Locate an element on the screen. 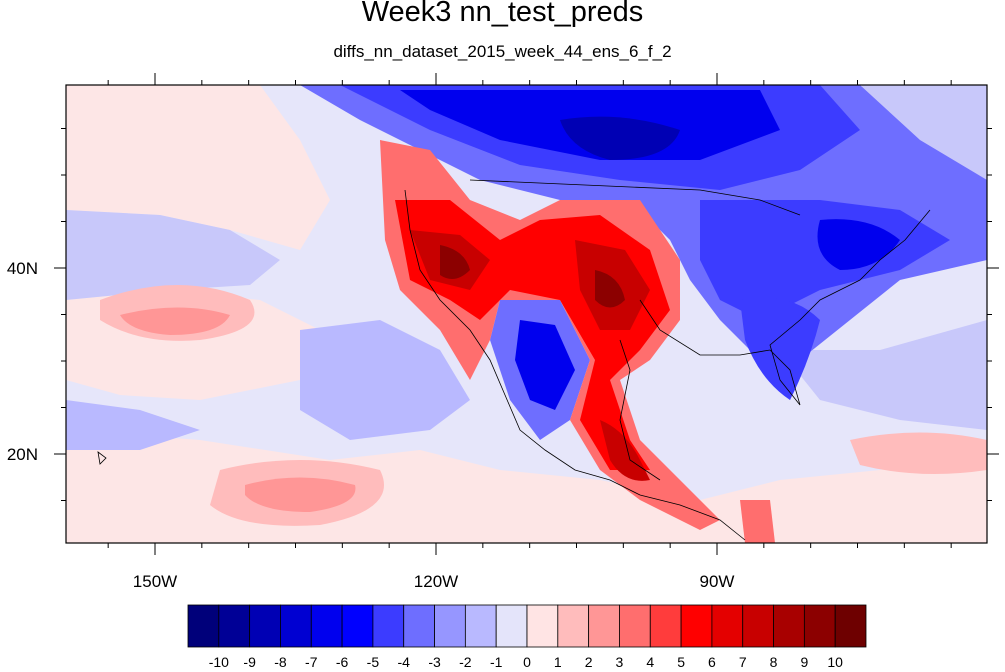  colorbar-label: 7 is located at coordinates (743, 662).